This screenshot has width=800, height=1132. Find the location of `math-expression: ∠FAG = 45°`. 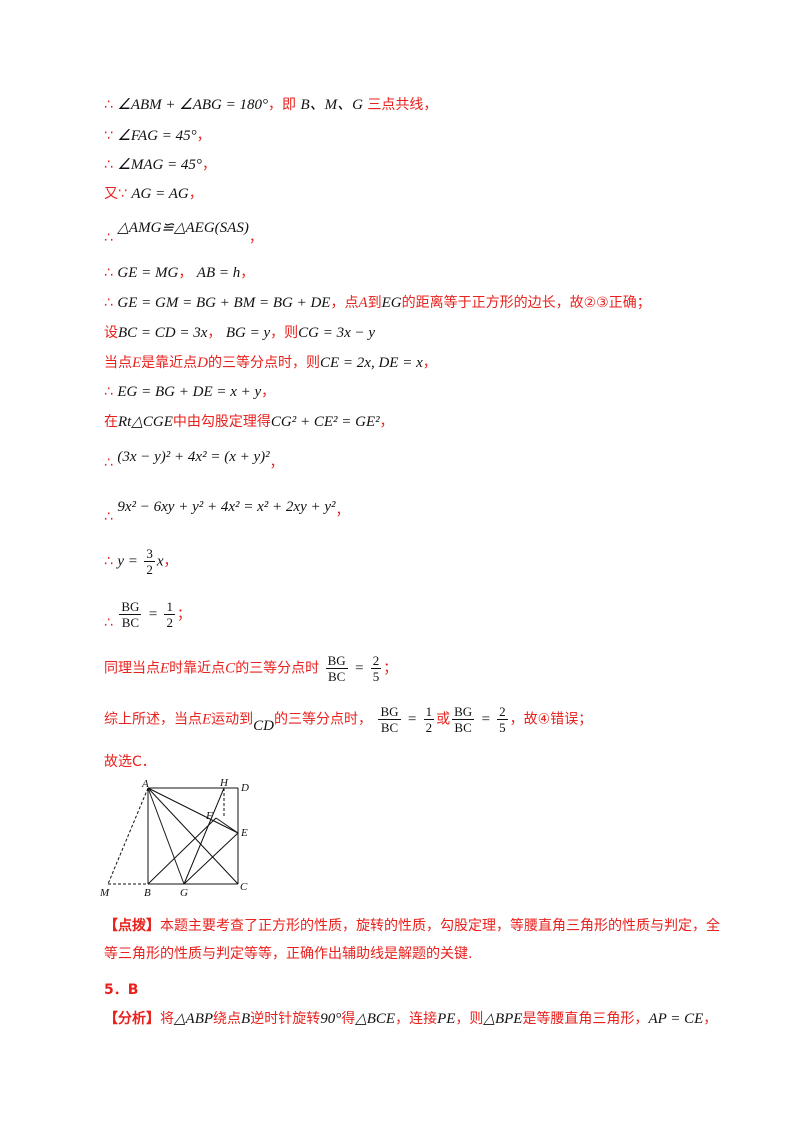

math-expression: ∠FAG = 45° is located at coordinates (157, 136).